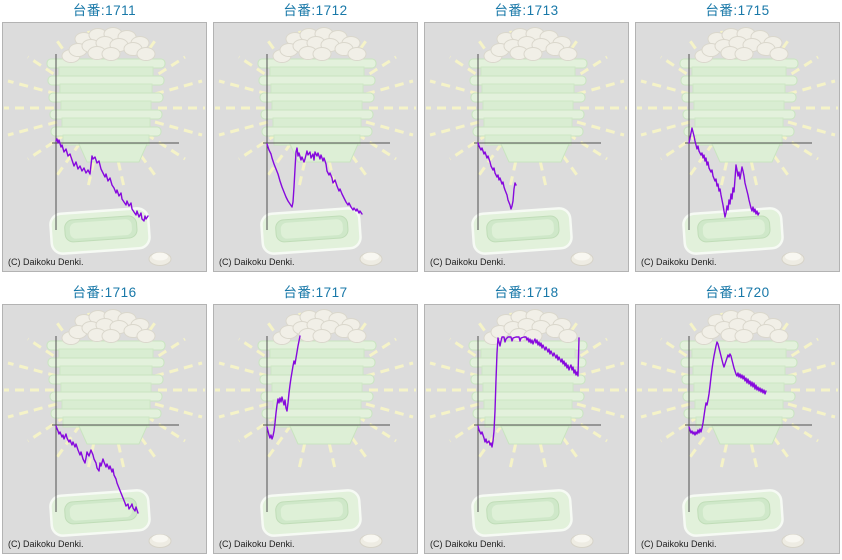  What do you see at coordinates (104, 10) in the screenshot?
I see `machine-title: 台番:1711` at bounding box center [104, 10].